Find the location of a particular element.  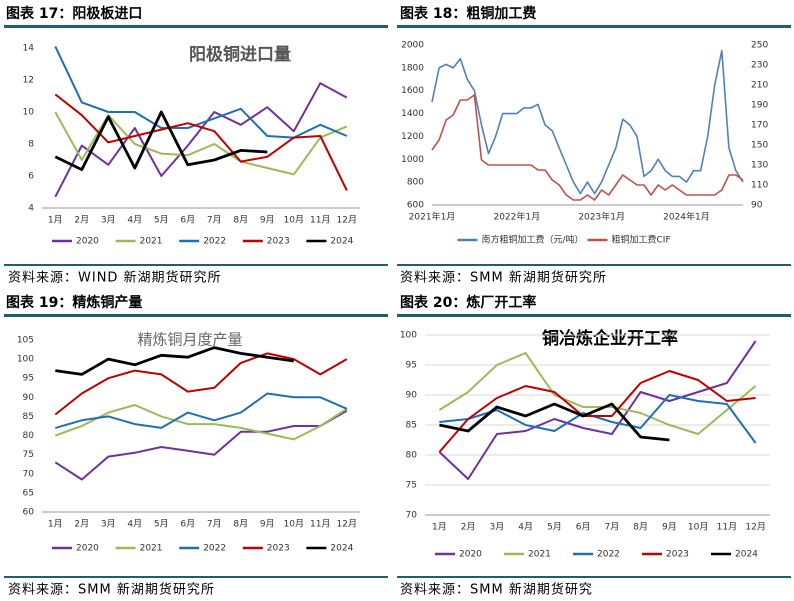

y-tick-label: 600 is located at coordinates (415, 206).